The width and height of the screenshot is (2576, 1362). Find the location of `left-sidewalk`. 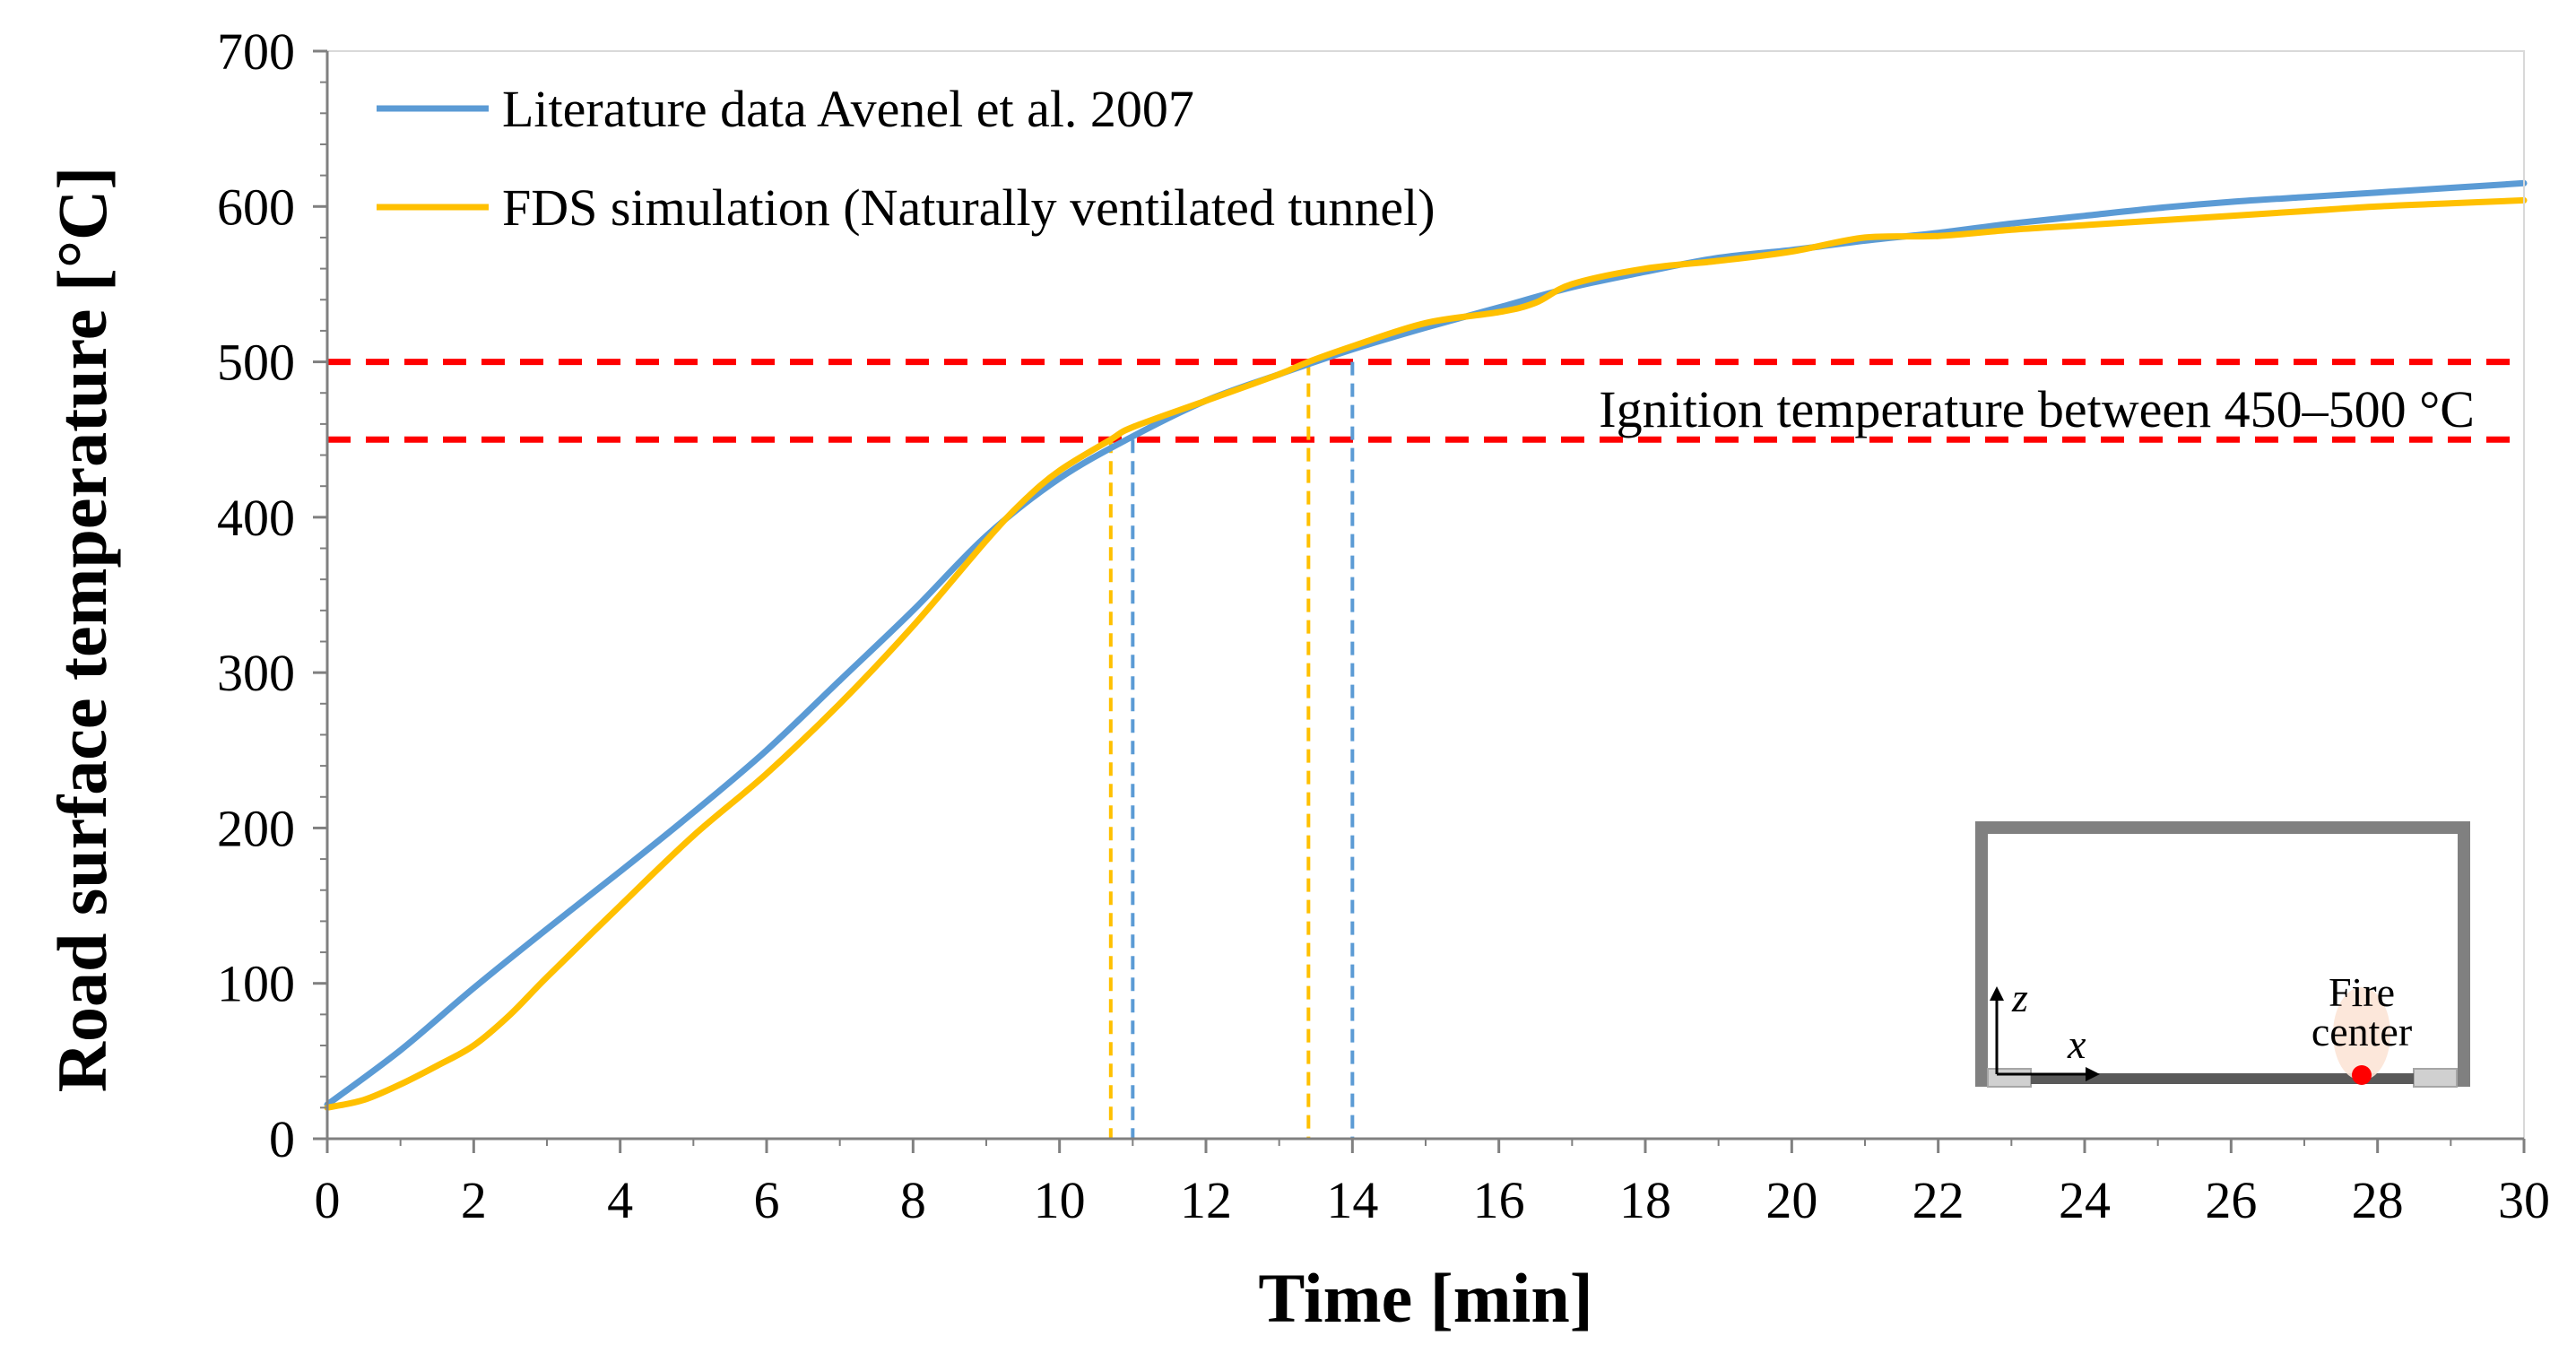

left-sidewalk is located at coordinates (2009, 1078).